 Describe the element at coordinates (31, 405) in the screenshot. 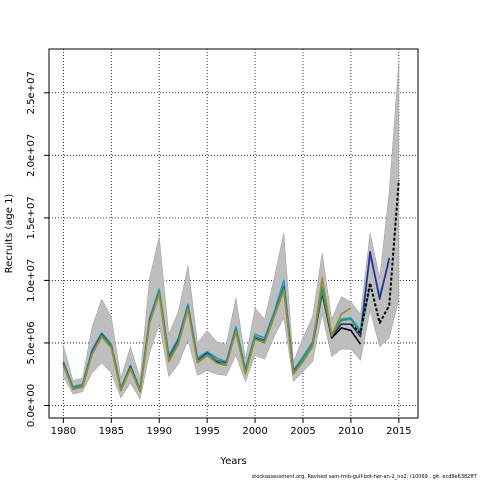

I see `y-tick-label-0: 0.0e+00` at that location.